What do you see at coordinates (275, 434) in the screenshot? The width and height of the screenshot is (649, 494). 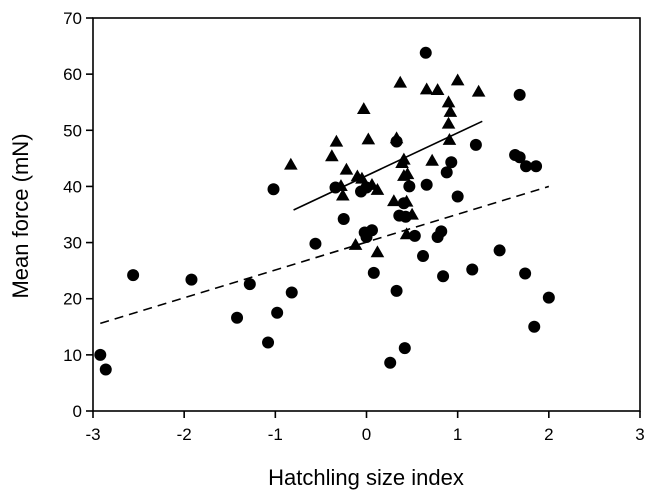 I see `x-tick-label: -1` at bounding box center [275, 434].